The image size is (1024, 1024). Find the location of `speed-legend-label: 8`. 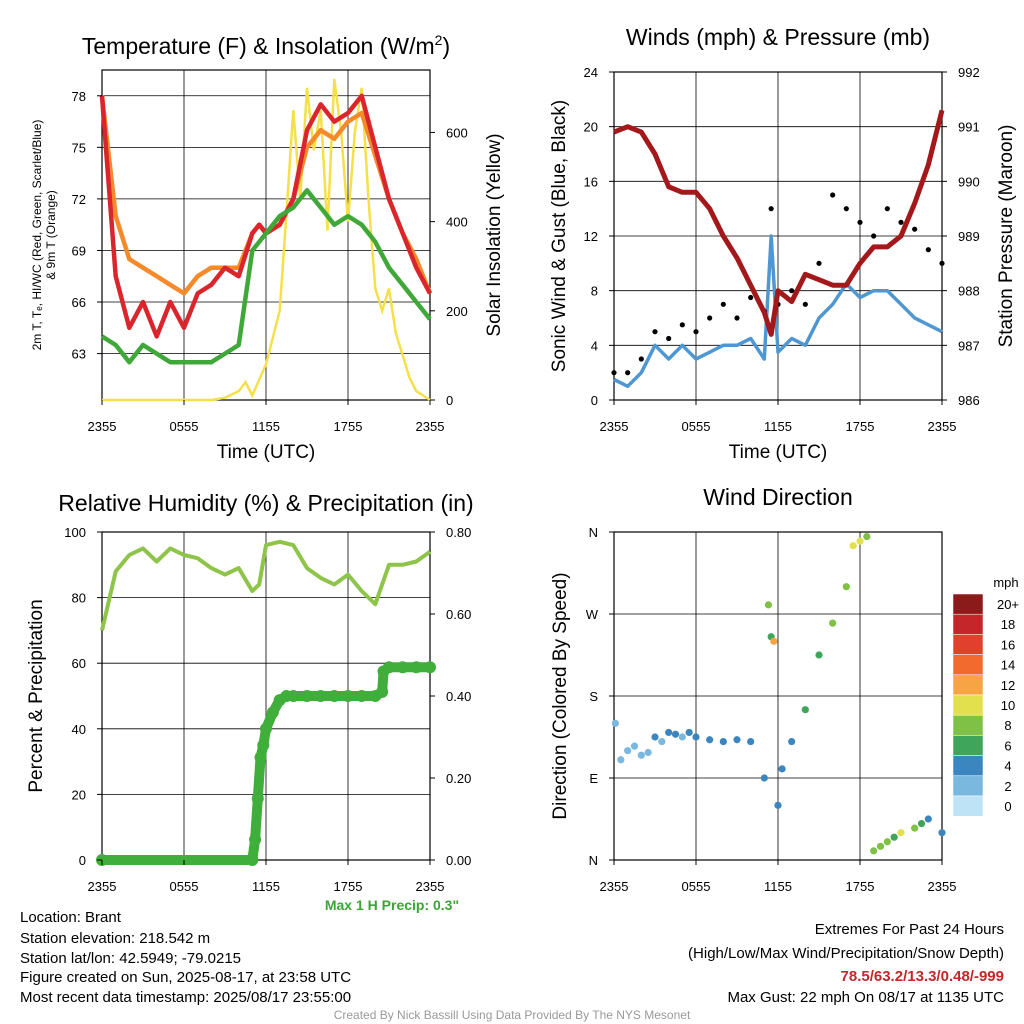

speed-legend-label: 8 is located at coordinates (1007, 725).